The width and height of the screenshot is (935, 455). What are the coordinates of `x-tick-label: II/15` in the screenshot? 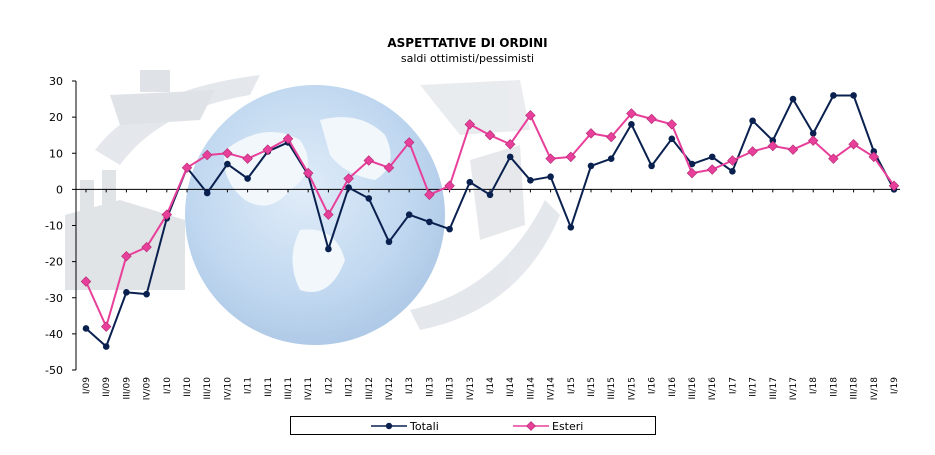 It's located at (592, 387).